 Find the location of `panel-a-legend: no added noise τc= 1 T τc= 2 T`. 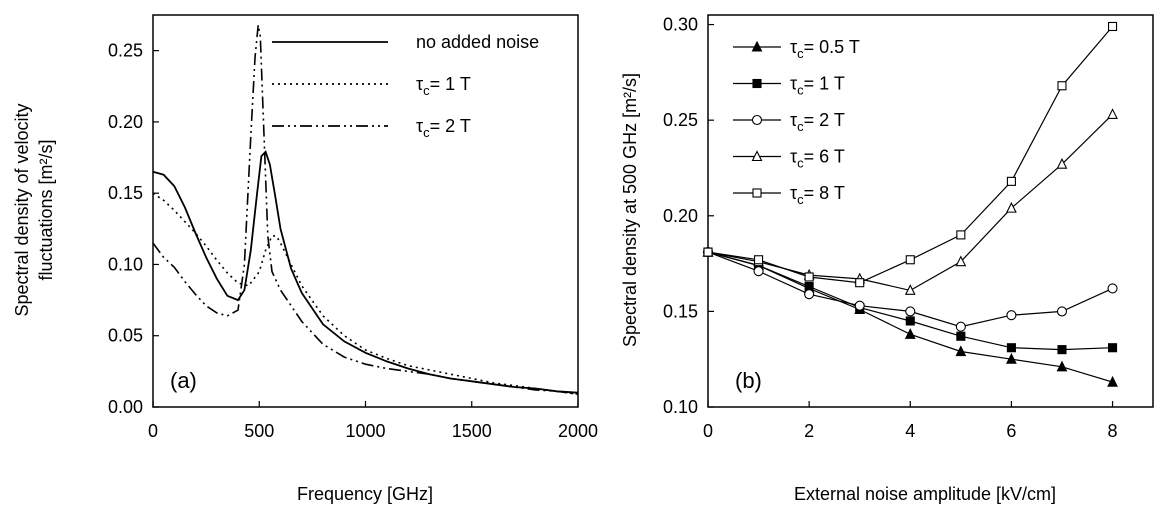

panel-a-legend: no added noise τc= 1 T τc= 2 T is located at coordinates (405, 86).